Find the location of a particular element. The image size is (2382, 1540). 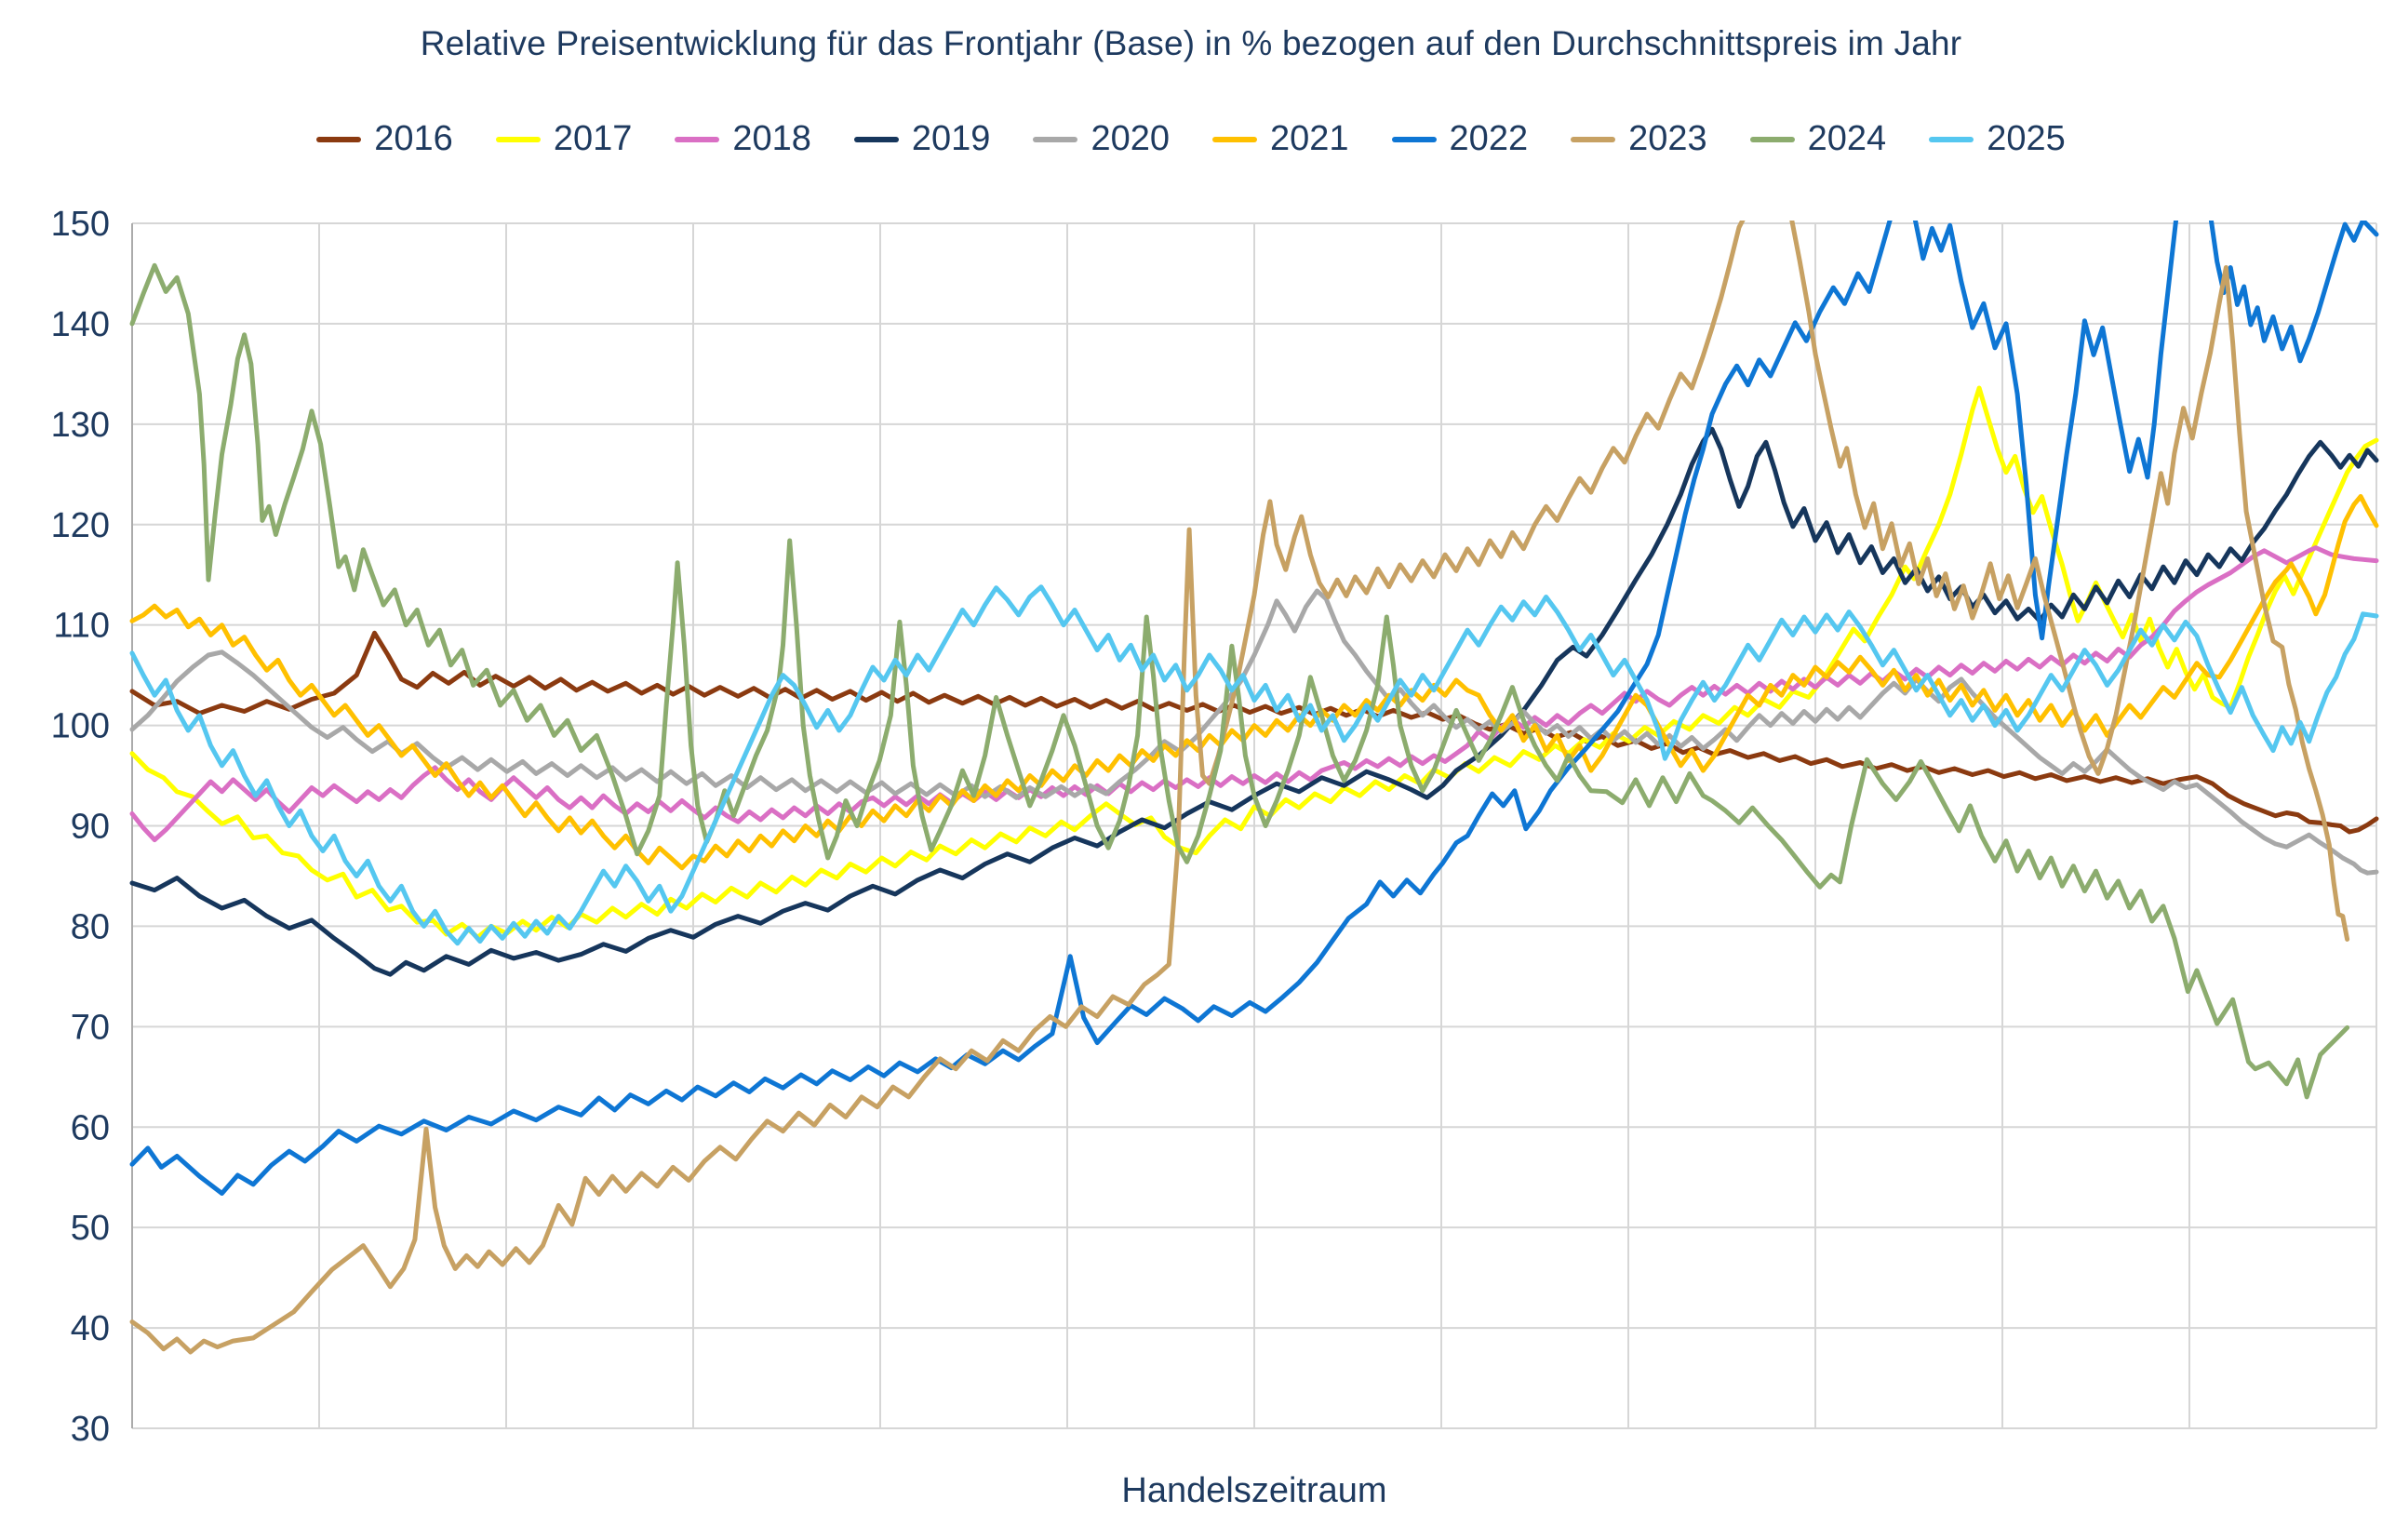

y-tick-label-130: 130 is located at coordinates (80, 425).